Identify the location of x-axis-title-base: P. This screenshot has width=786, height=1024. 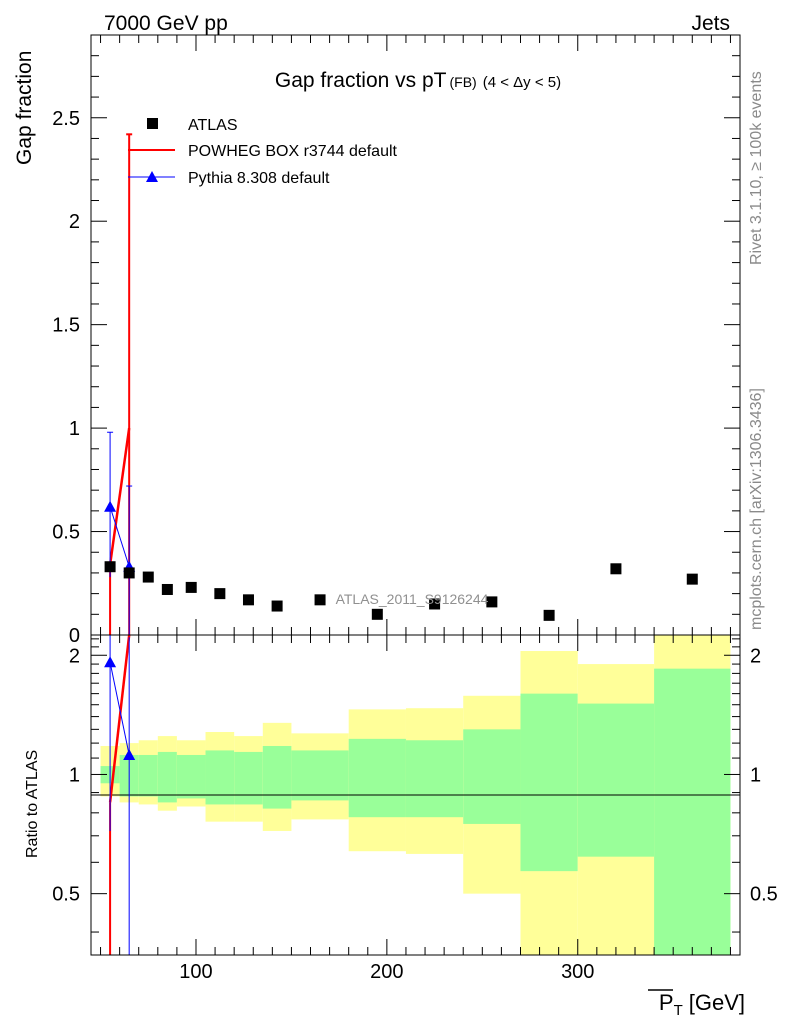
(666, 1002).